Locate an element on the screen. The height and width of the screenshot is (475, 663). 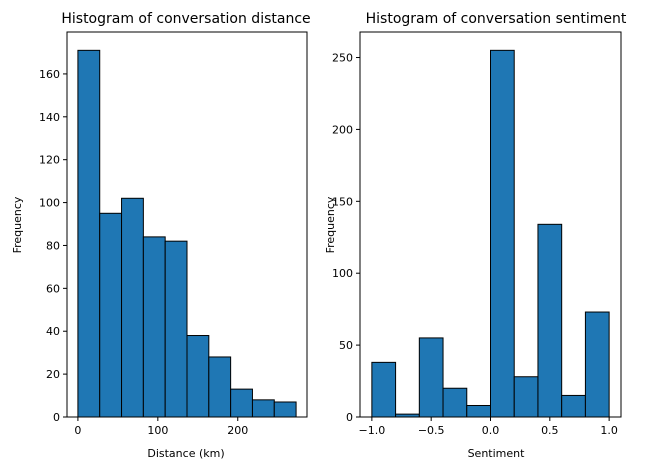
x-tick-label: −1.0 is located at coordinates (372, 430).